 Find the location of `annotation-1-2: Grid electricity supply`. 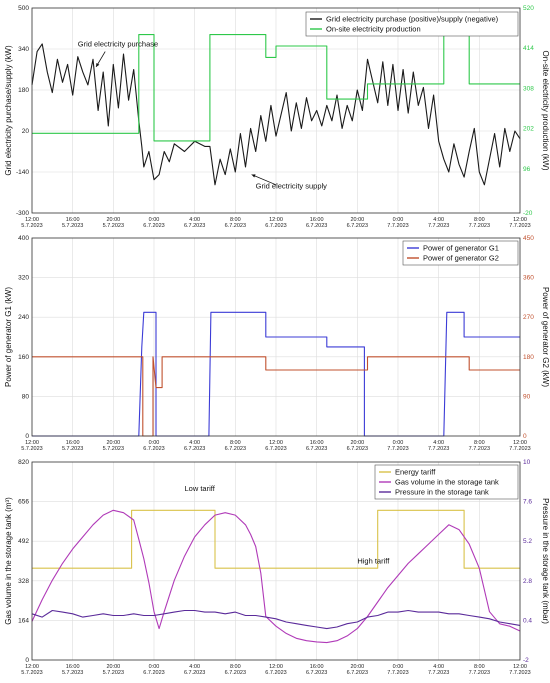

annotation-1-2: Grid electricity supply is located at coordinates (292, 186).